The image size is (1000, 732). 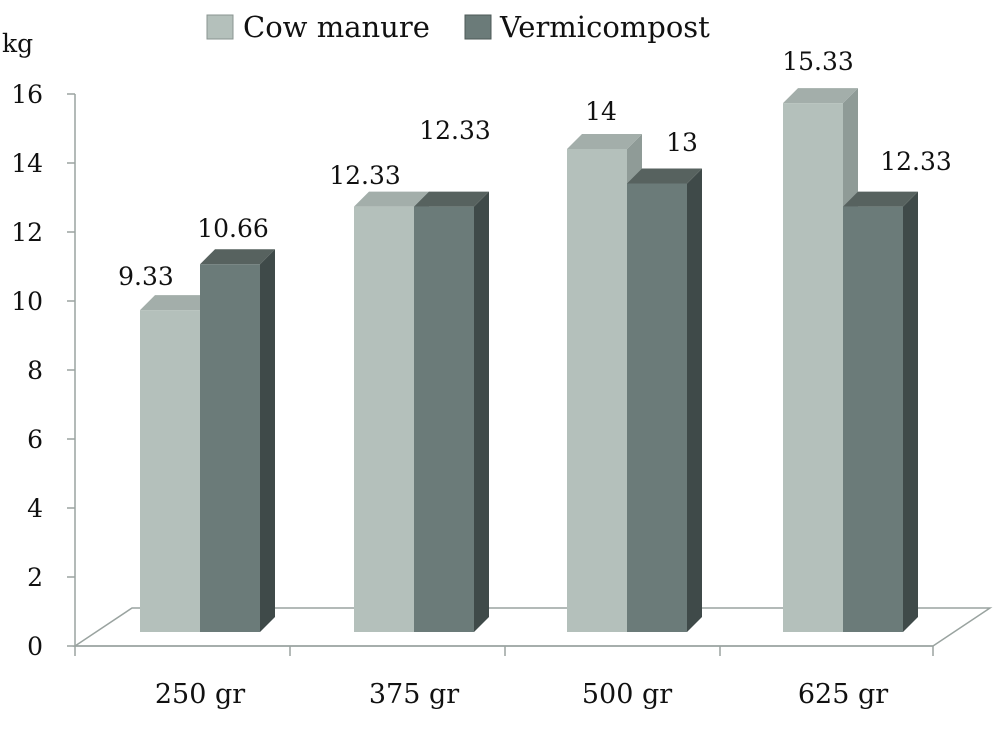 I want to click on y-tick-label: 0, so click(x=35, y=646).